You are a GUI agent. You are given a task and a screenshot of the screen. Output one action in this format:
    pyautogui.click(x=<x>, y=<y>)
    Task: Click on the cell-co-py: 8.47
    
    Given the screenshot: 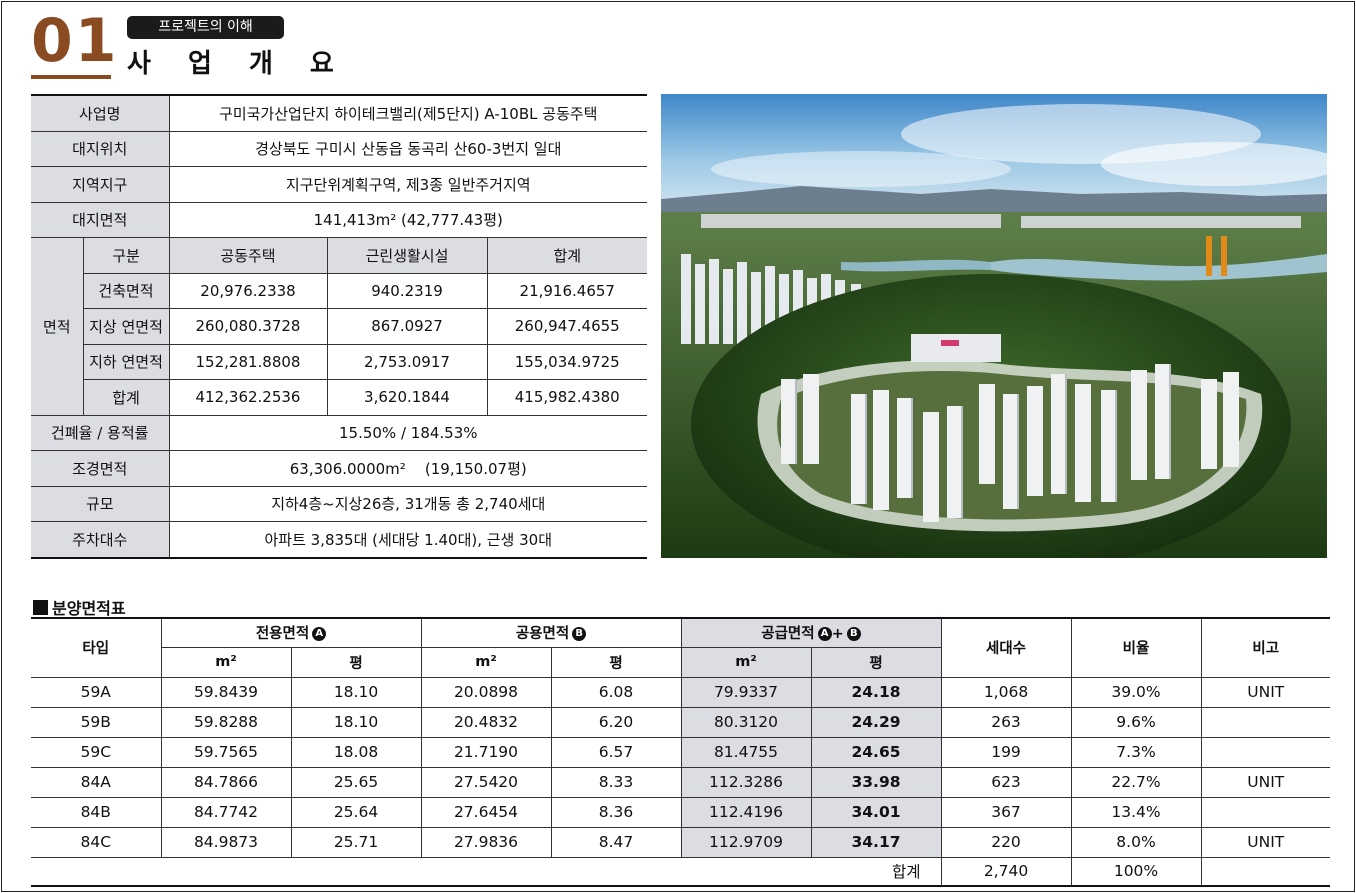 What is the action you would take?
    pyautogui.click(x=616, y=842)
    